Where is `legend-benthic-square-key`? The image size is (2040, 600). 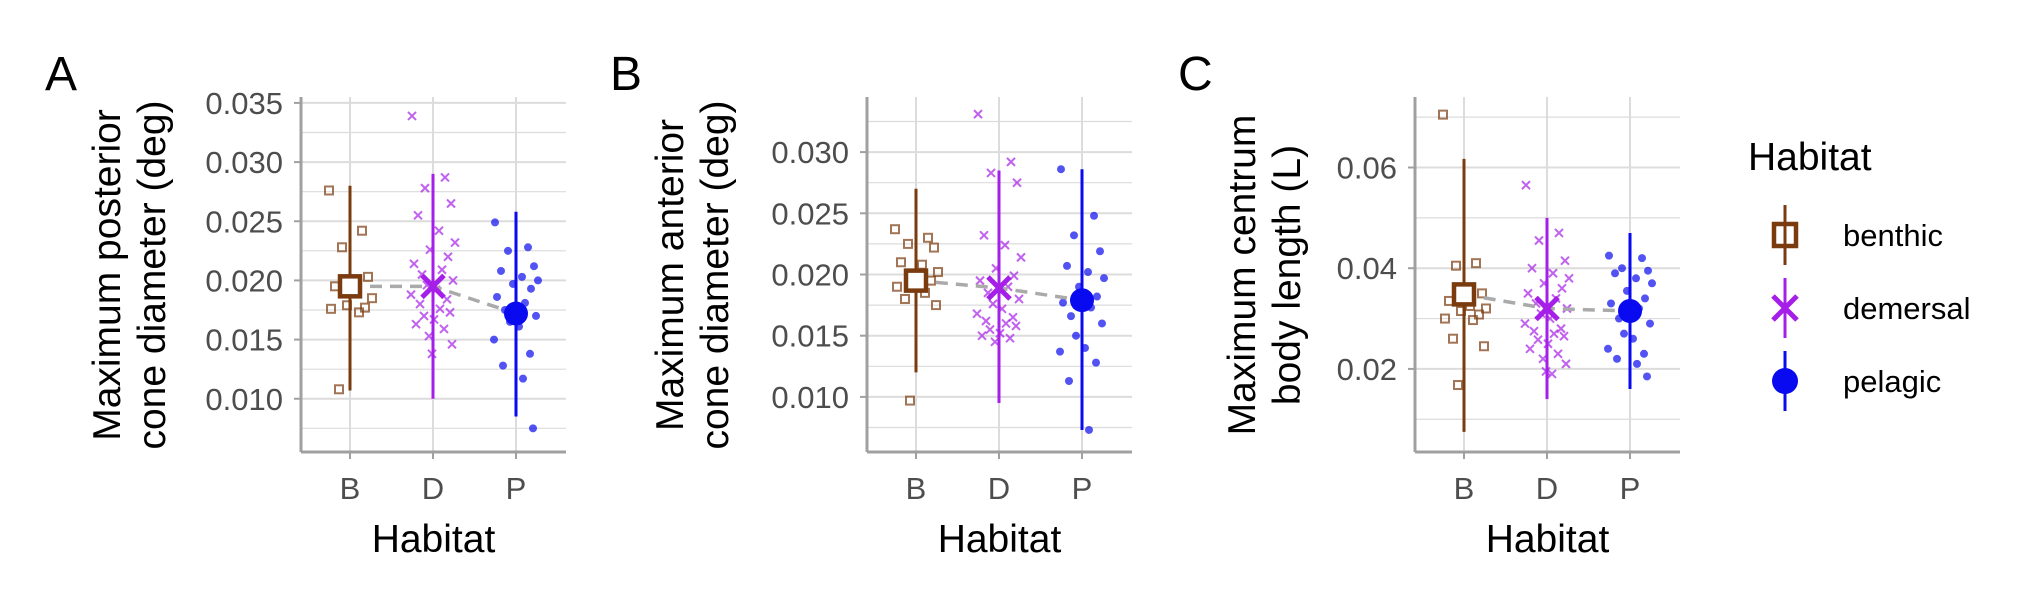
legend-benthic-square-key is located at coordinates (1785, 235).